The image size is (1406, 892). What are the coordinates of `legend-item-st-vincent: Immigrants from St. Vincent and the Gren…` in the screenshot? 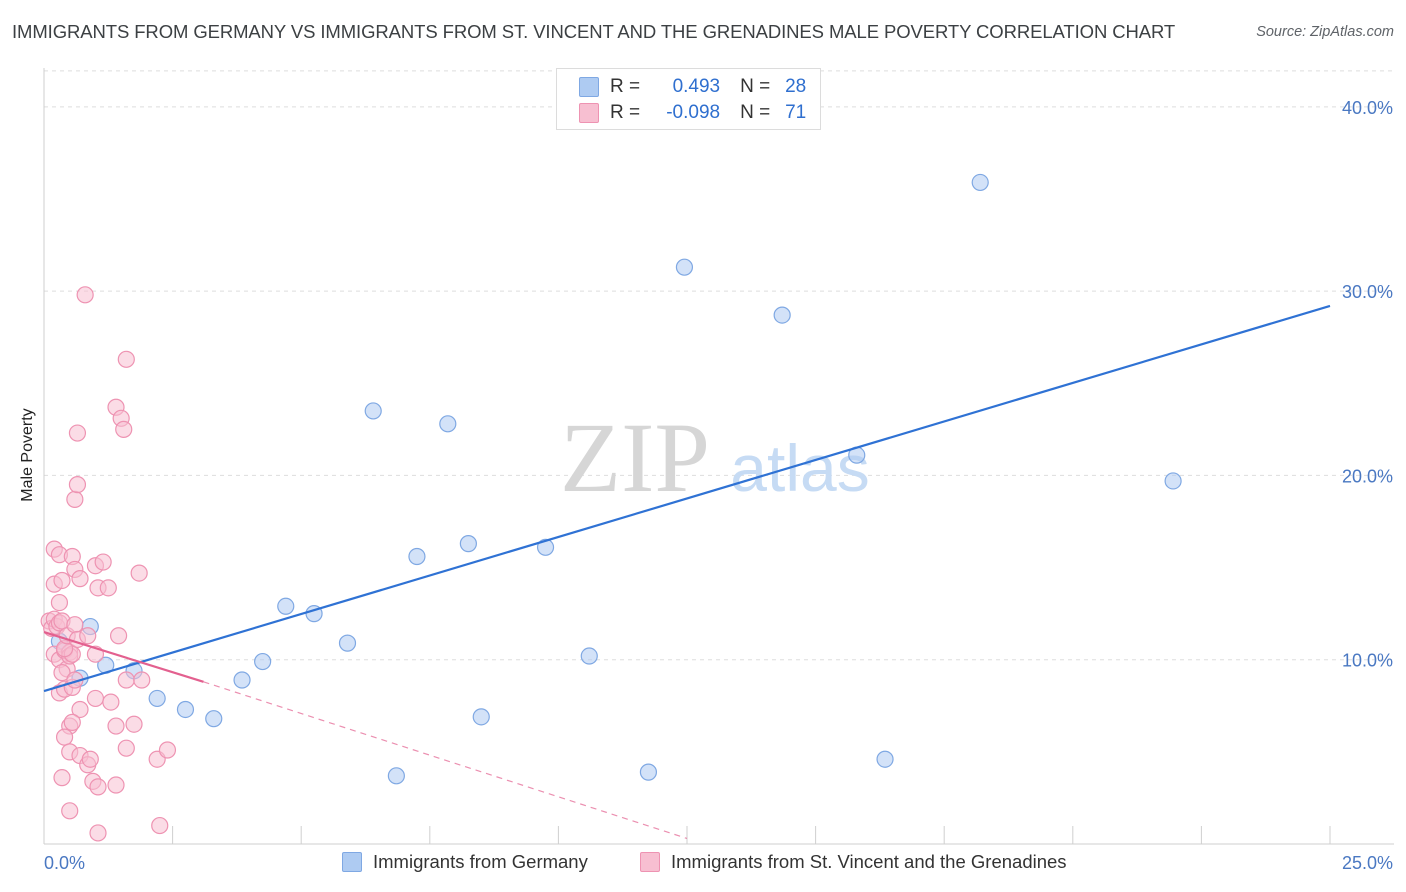 It's located at (853, 862).